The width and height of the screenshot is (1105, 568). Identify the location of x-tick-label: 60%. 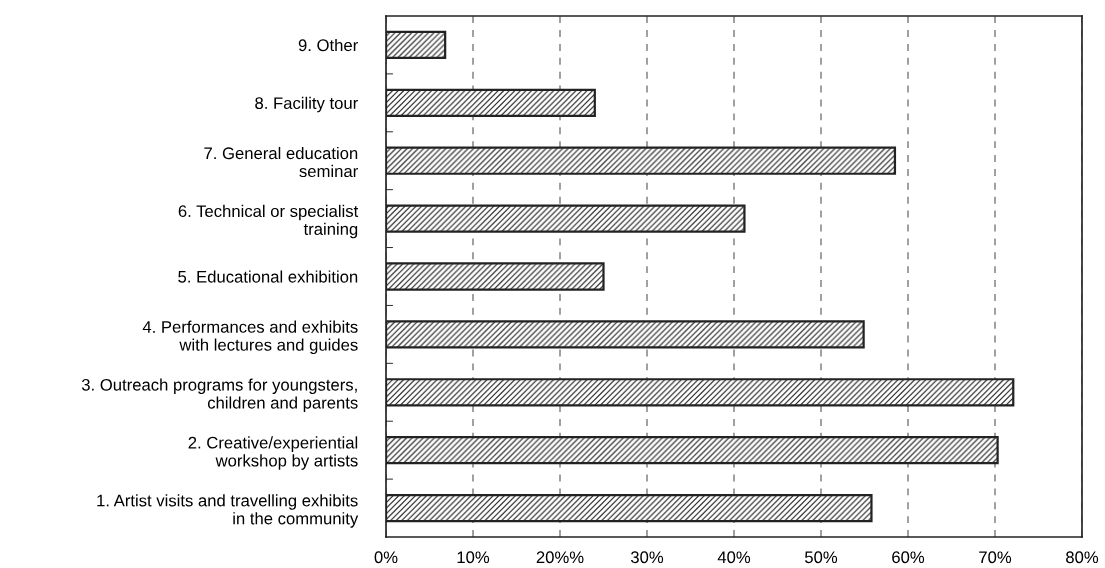
(908, 557).